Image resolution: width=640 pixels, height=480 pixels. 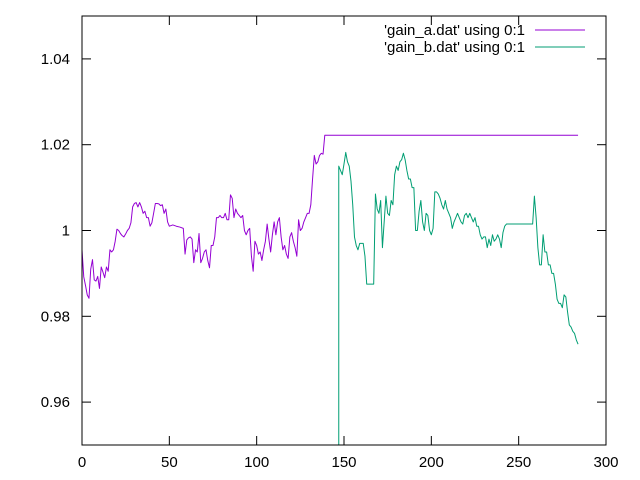 What do you see at coordinates (82, 462) in the screenshot?
I see `x-tick-label: 0` at bounding box center [82, 462].